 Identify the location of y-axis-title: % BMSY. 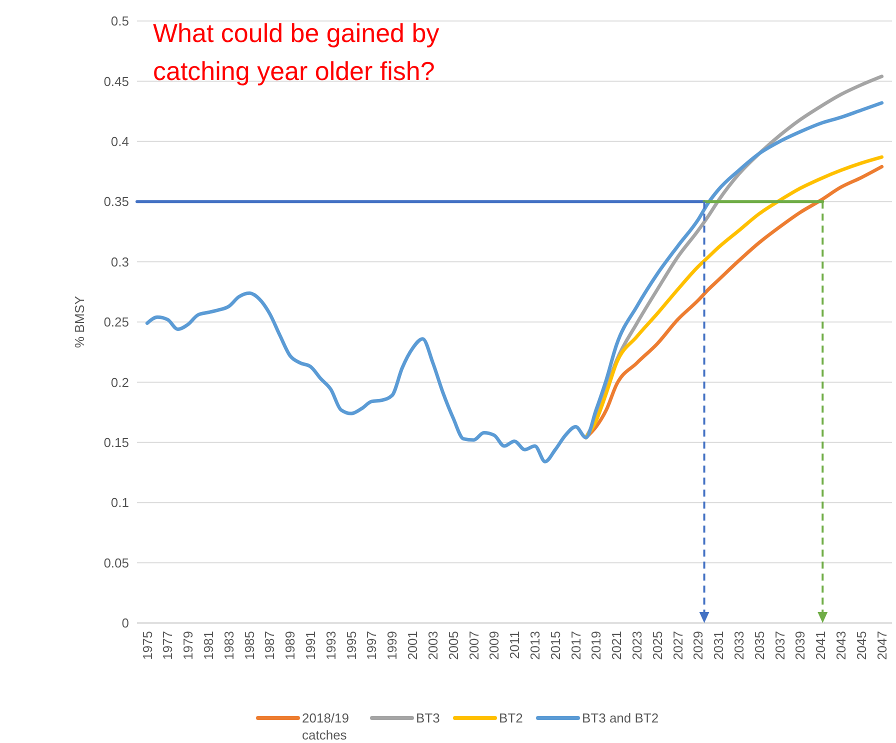
(79, 322).